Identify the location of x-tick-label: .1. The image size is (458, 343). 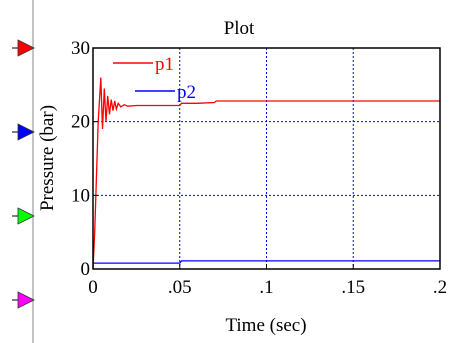
(266, 287).